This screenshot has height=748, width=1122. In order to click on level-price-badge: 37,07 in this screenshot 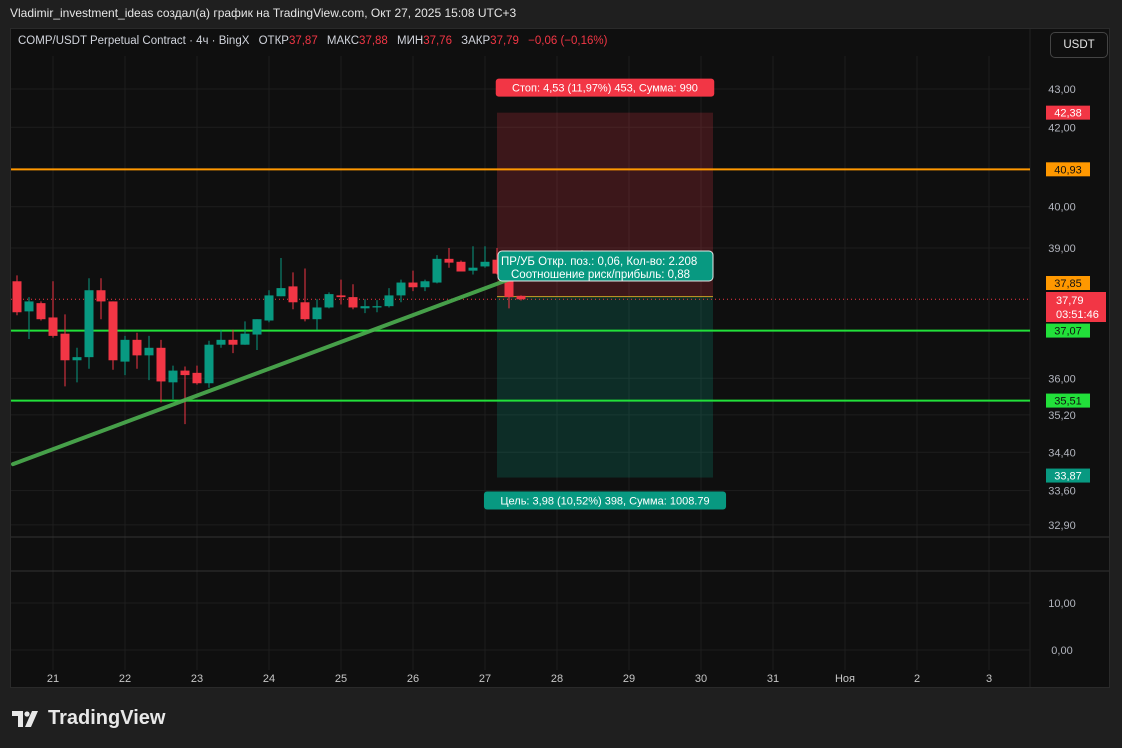, I will do `click(1068, 332)`.